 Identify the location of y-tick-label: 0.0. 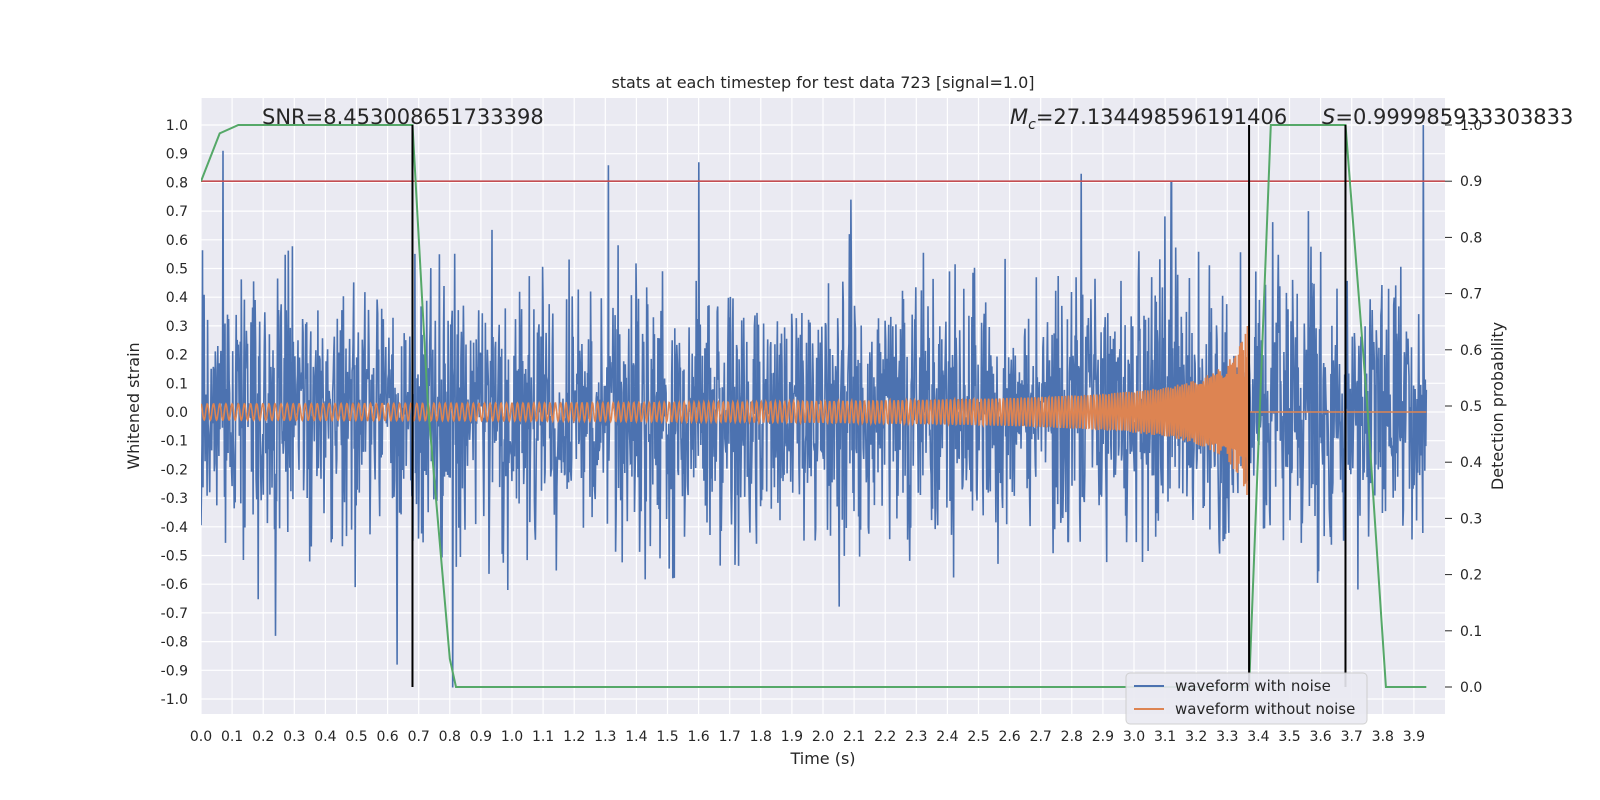
(177, 413).